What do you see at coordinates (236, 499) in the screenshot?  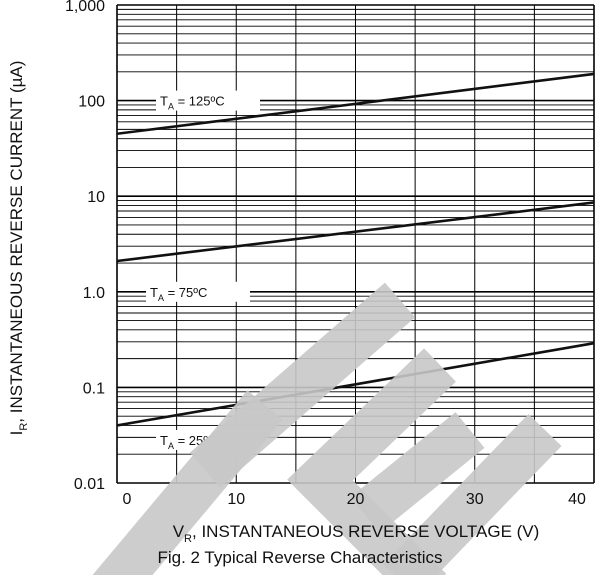 I see `x-tick-label: 10` at bounding box center [236, 499].